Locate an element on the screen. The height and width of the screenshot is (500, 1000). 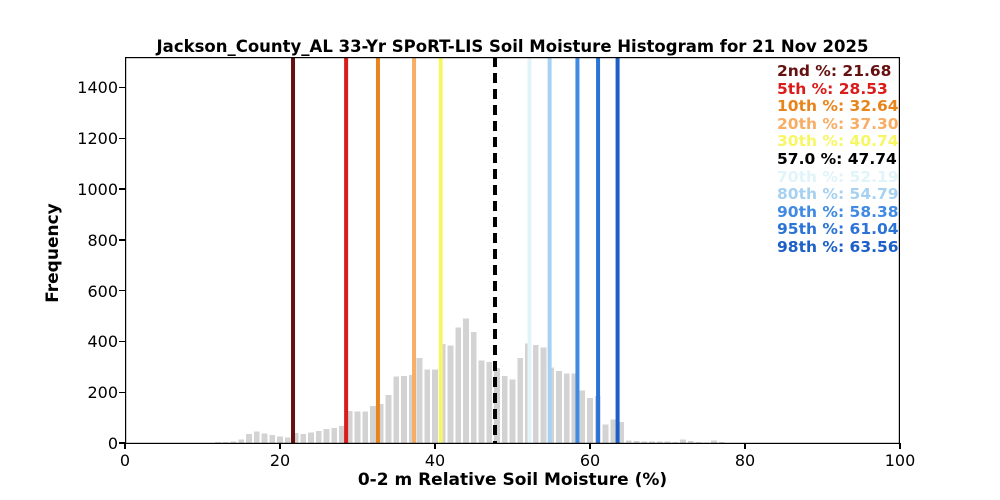
x-tick-label: 20 is located at coordinates (280, 460).